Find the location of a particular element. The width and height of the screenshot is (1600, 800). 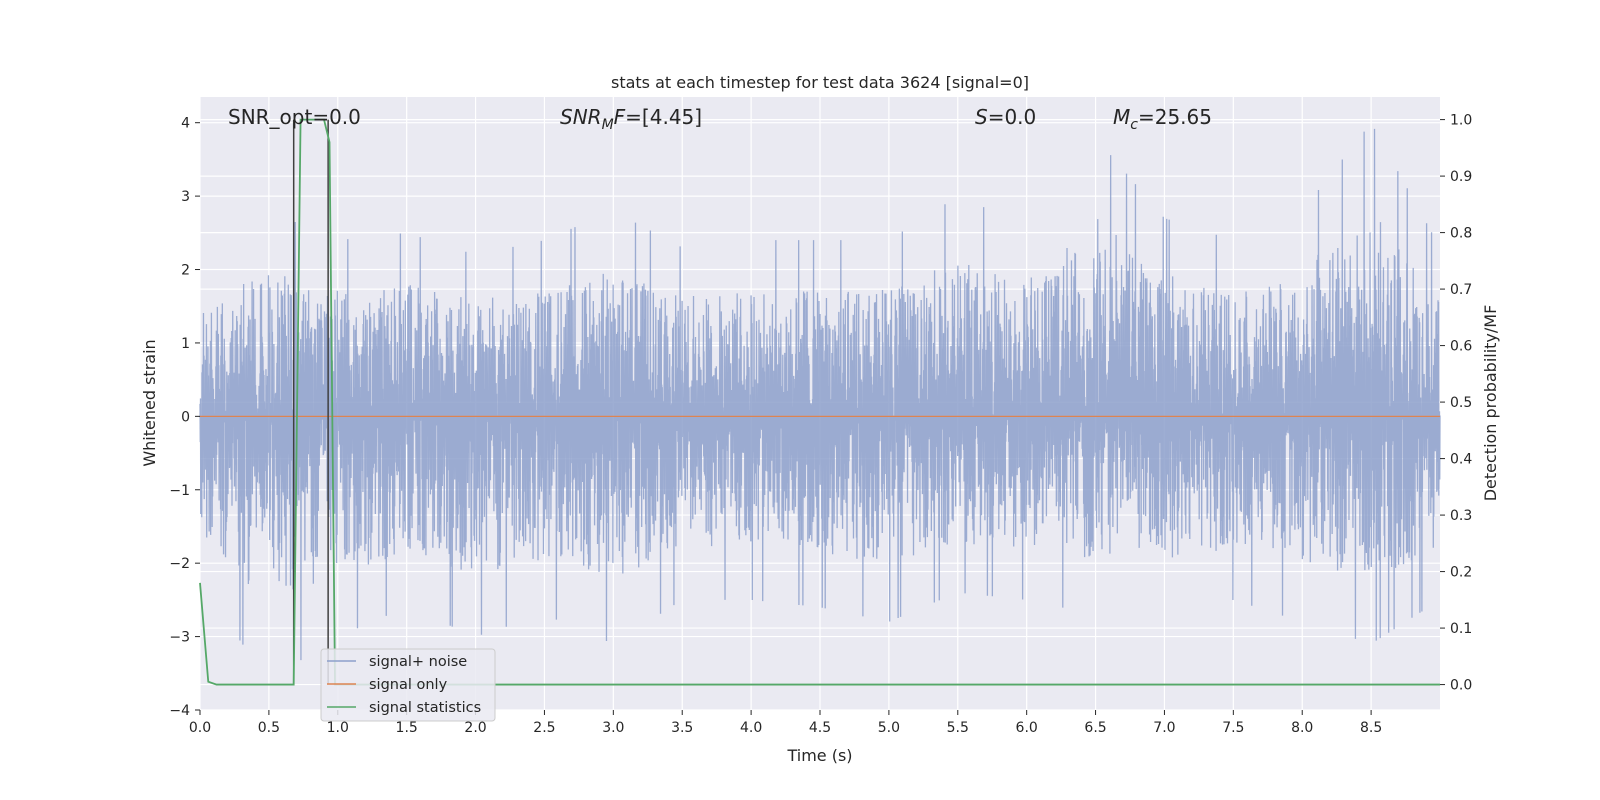

annotation-mc: Mc=25.65 is located at coordinates (1162, 119).